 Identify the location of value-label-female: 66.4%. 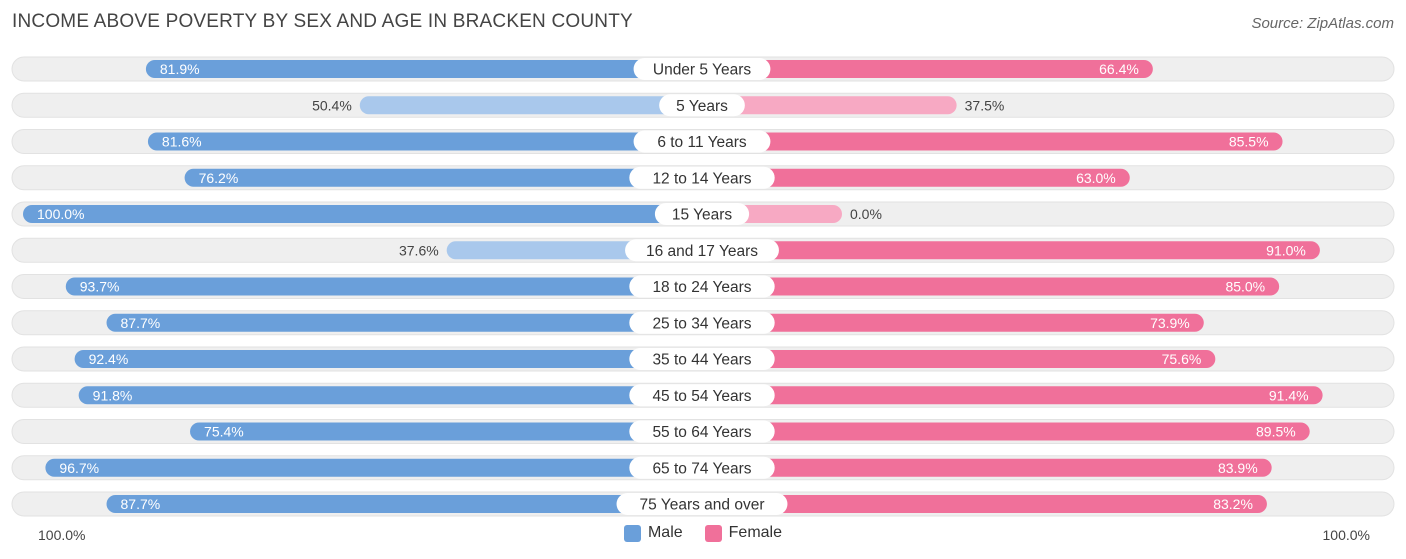
(1119, 69).